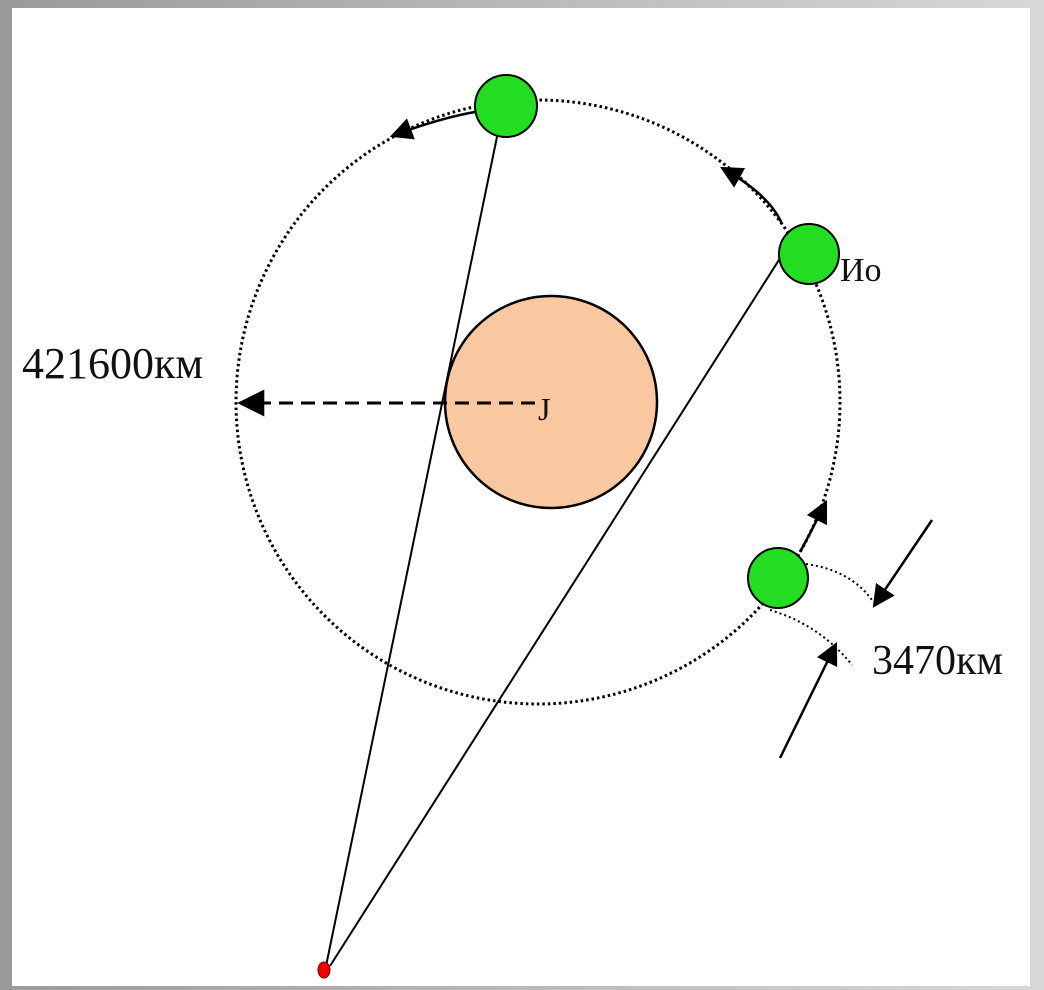 Image resolution: width=1044 pixels, height=990 pixels. Describe the element at coordinates (937, 661) in the screenshot. I see `moon-diameter-label: 3470км` at that location.